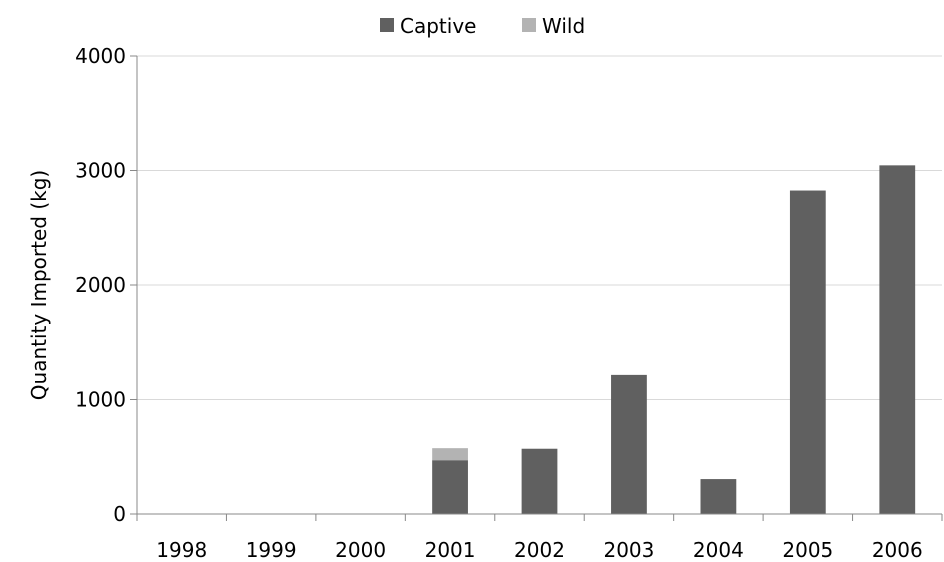  I want to click on y-tick-label: 4000, so click(100, 56).